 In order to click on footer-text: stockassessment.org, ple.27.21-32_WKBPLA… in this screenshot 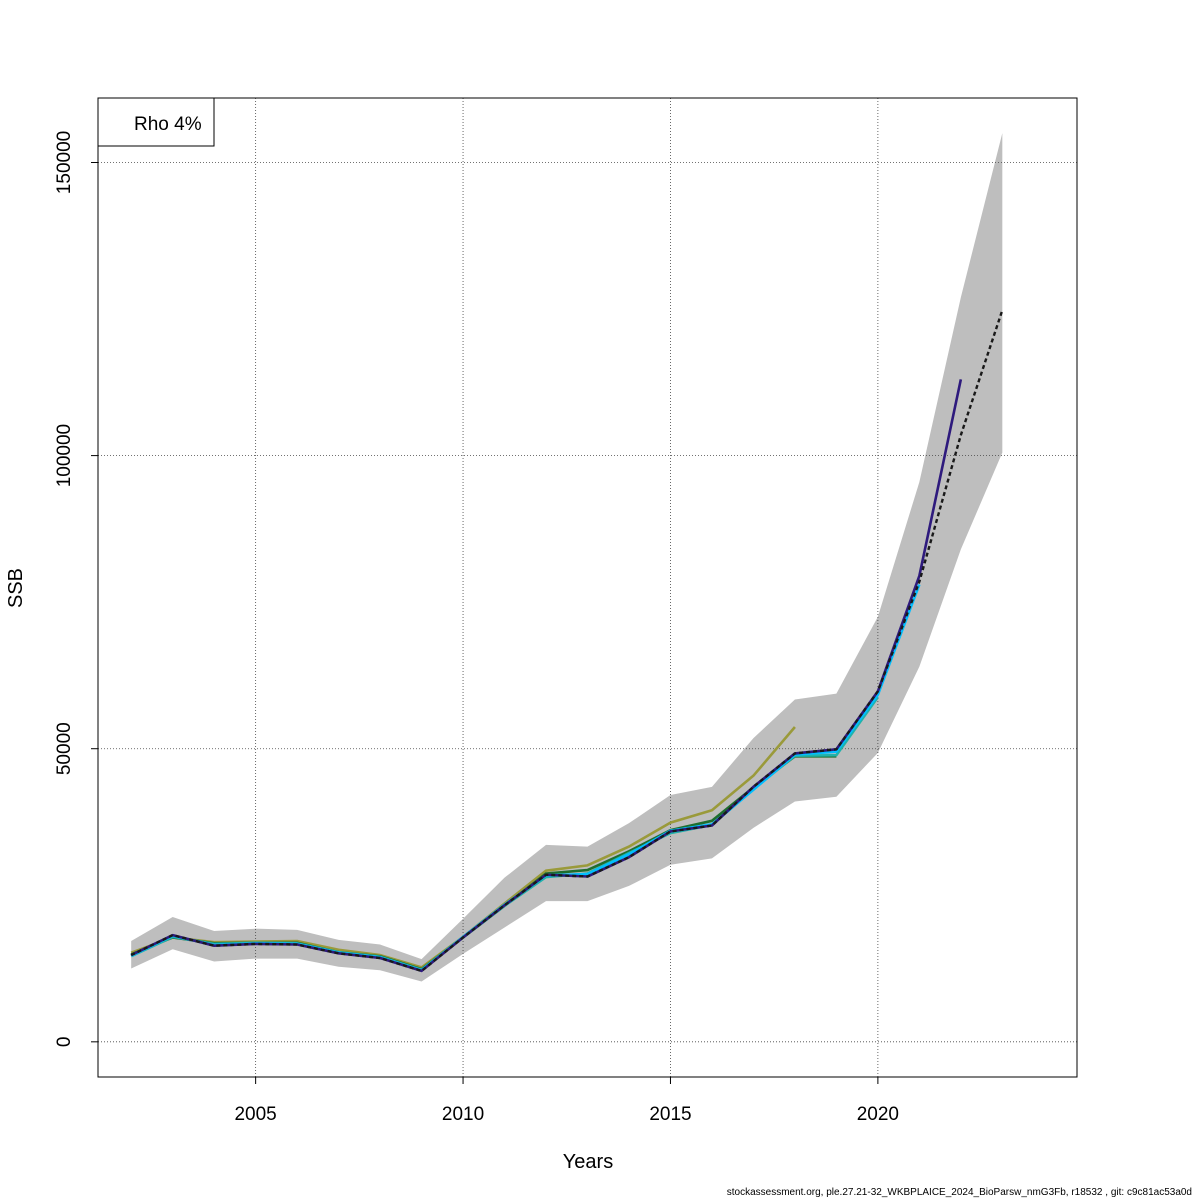, I will do `click(959, 1192)`.